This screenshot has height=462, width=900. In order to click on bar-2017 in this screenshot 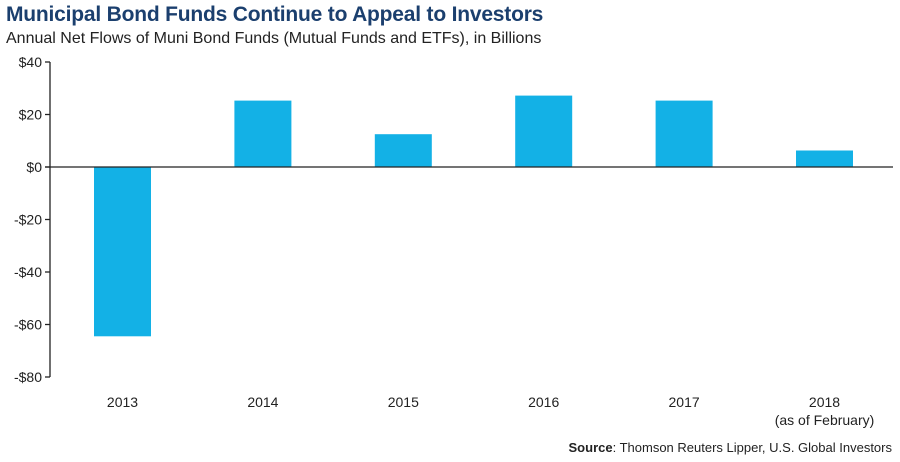, I will do `click(684, 133)`.